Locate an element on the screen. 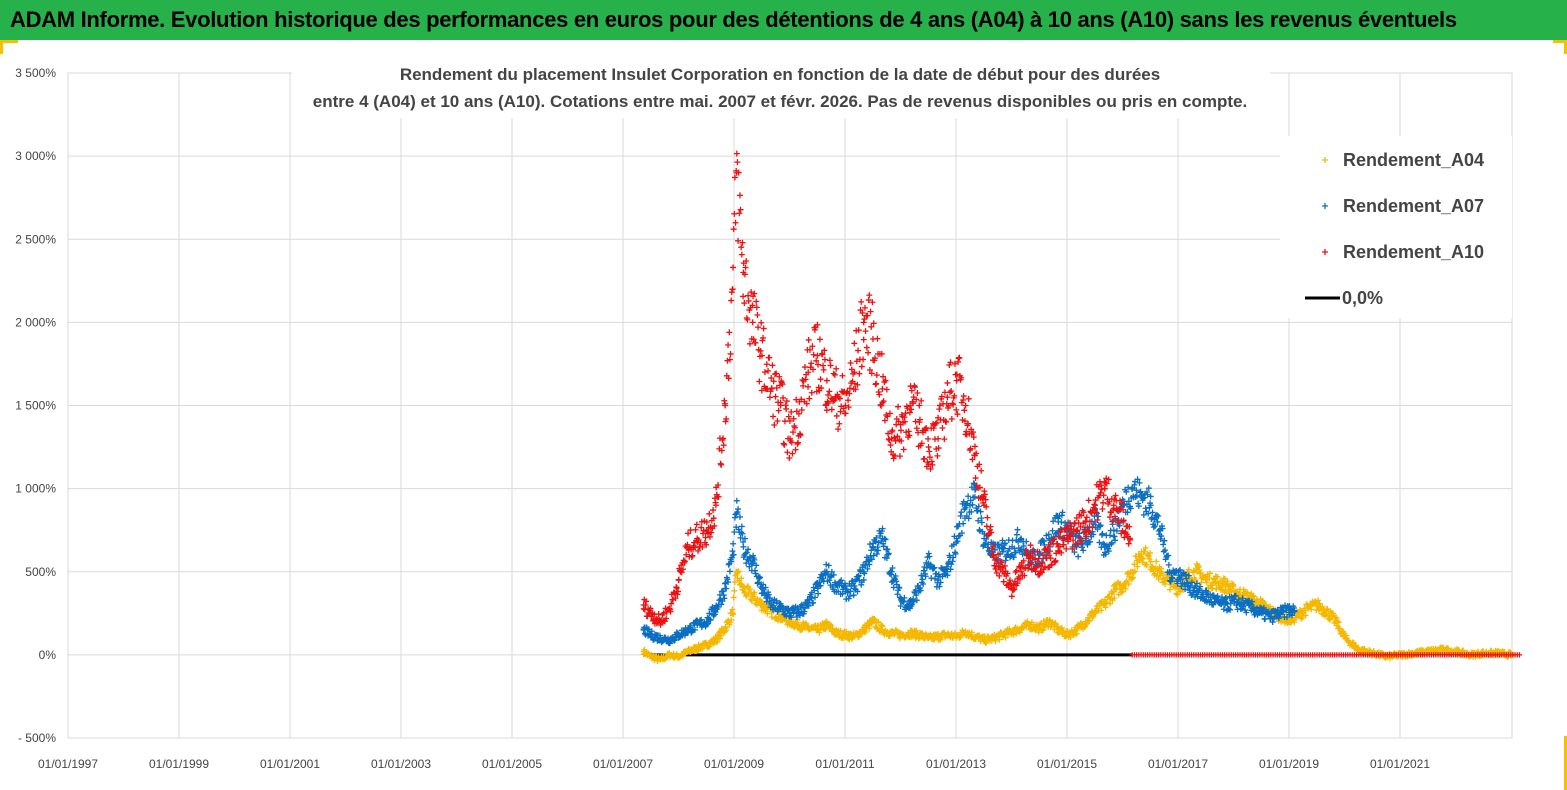 This screenshot has width=1567, height=790. legend-marker is located at coordinates (1325, 252).